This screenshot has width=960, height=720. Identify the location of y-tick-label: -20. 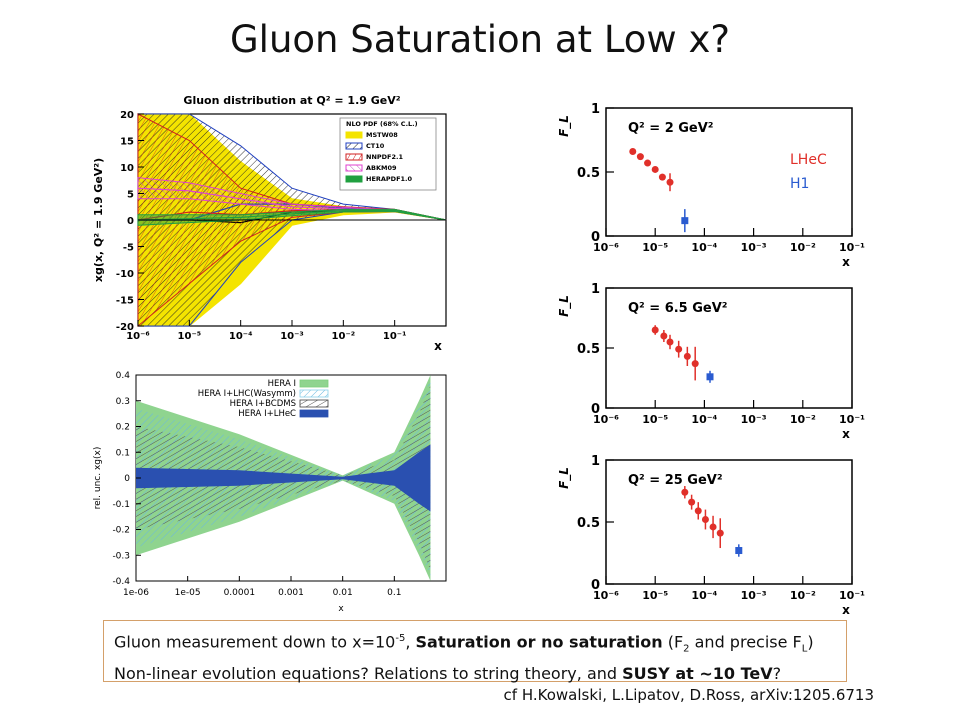
(125, 327).